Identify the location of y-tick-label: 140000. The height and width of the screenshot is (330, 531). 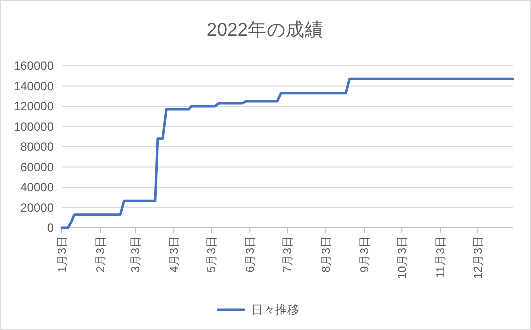
(34, 86).